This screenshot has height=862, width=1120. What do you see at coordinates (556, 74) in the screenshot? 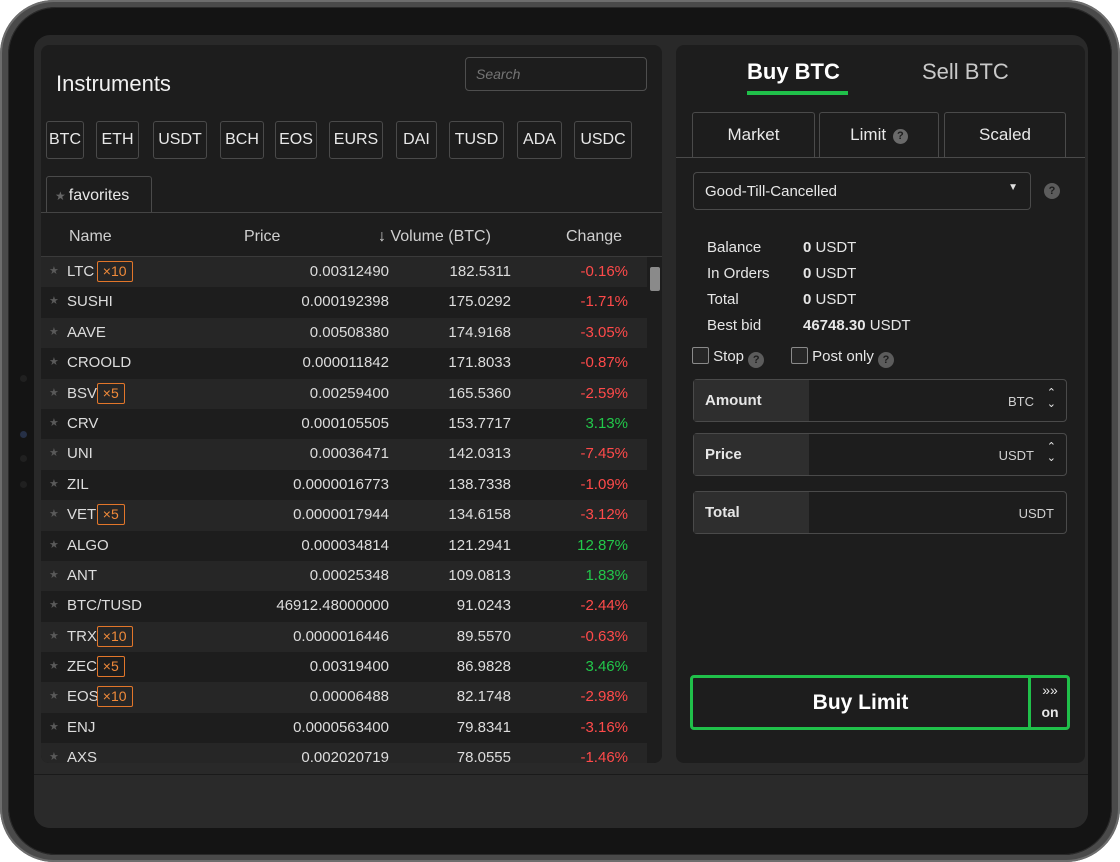
I see `search-input` at bounding box center [556, 74].